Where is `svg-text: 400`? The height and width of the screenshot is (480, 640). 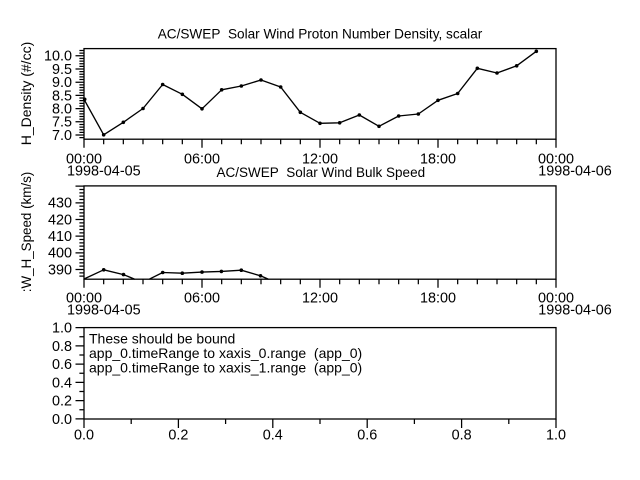 svg-text: 400 is located at coordinates (60, 254).